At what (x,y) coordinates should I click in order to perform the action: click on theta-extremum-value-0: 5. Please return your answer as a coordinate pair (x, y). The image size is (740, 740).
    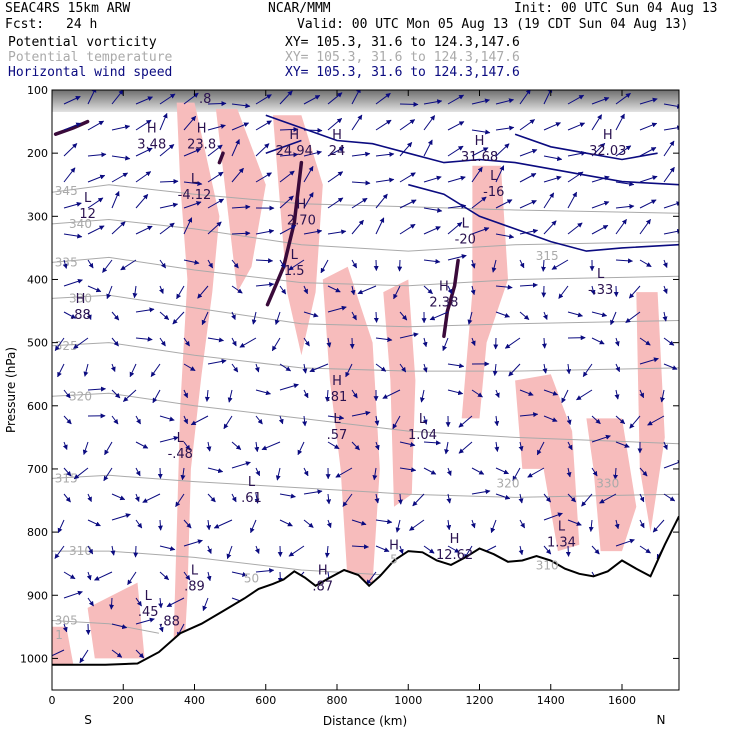
    Looking at the image, I should click on (394, 559).